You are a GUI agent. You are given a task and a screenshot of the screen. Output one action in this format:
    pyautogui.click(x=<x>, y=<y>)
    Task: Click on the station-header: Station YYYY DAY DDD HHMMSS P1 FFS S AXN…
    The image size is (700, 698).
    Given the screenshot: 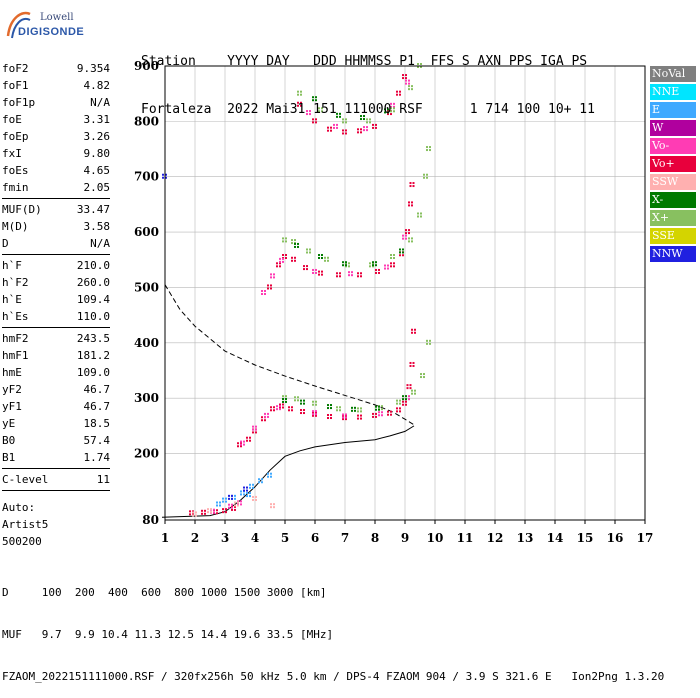 What is the action you would take?
    pyautogui.click(x=368, y=78)
    